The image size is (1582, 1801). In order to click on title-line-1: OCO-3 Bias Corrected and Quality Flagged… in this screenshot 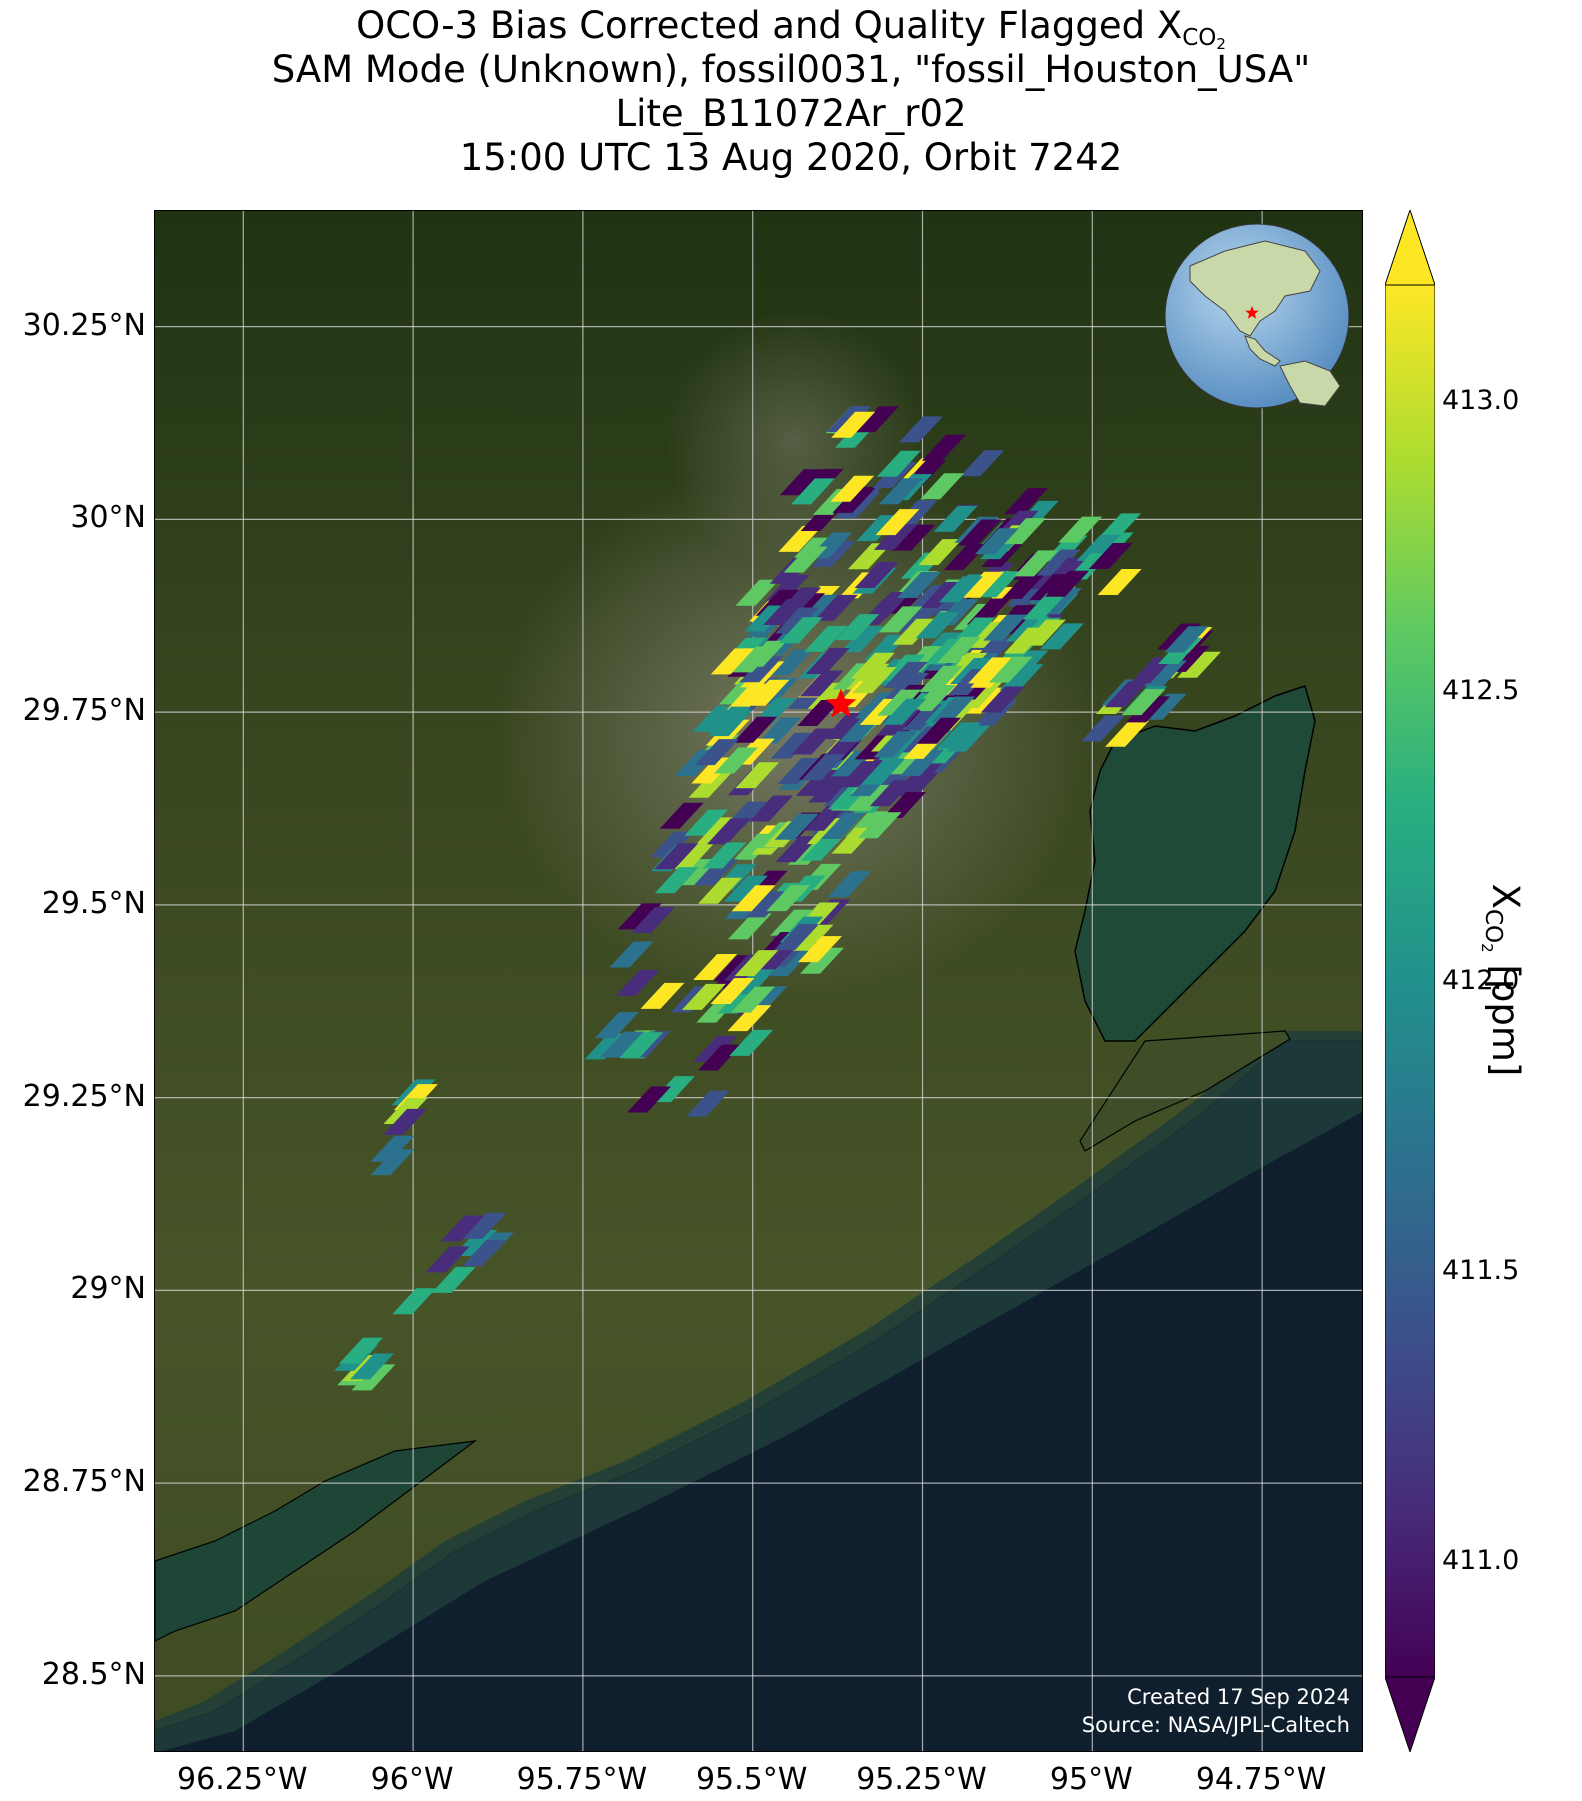, I will do `click(791, 28)`.